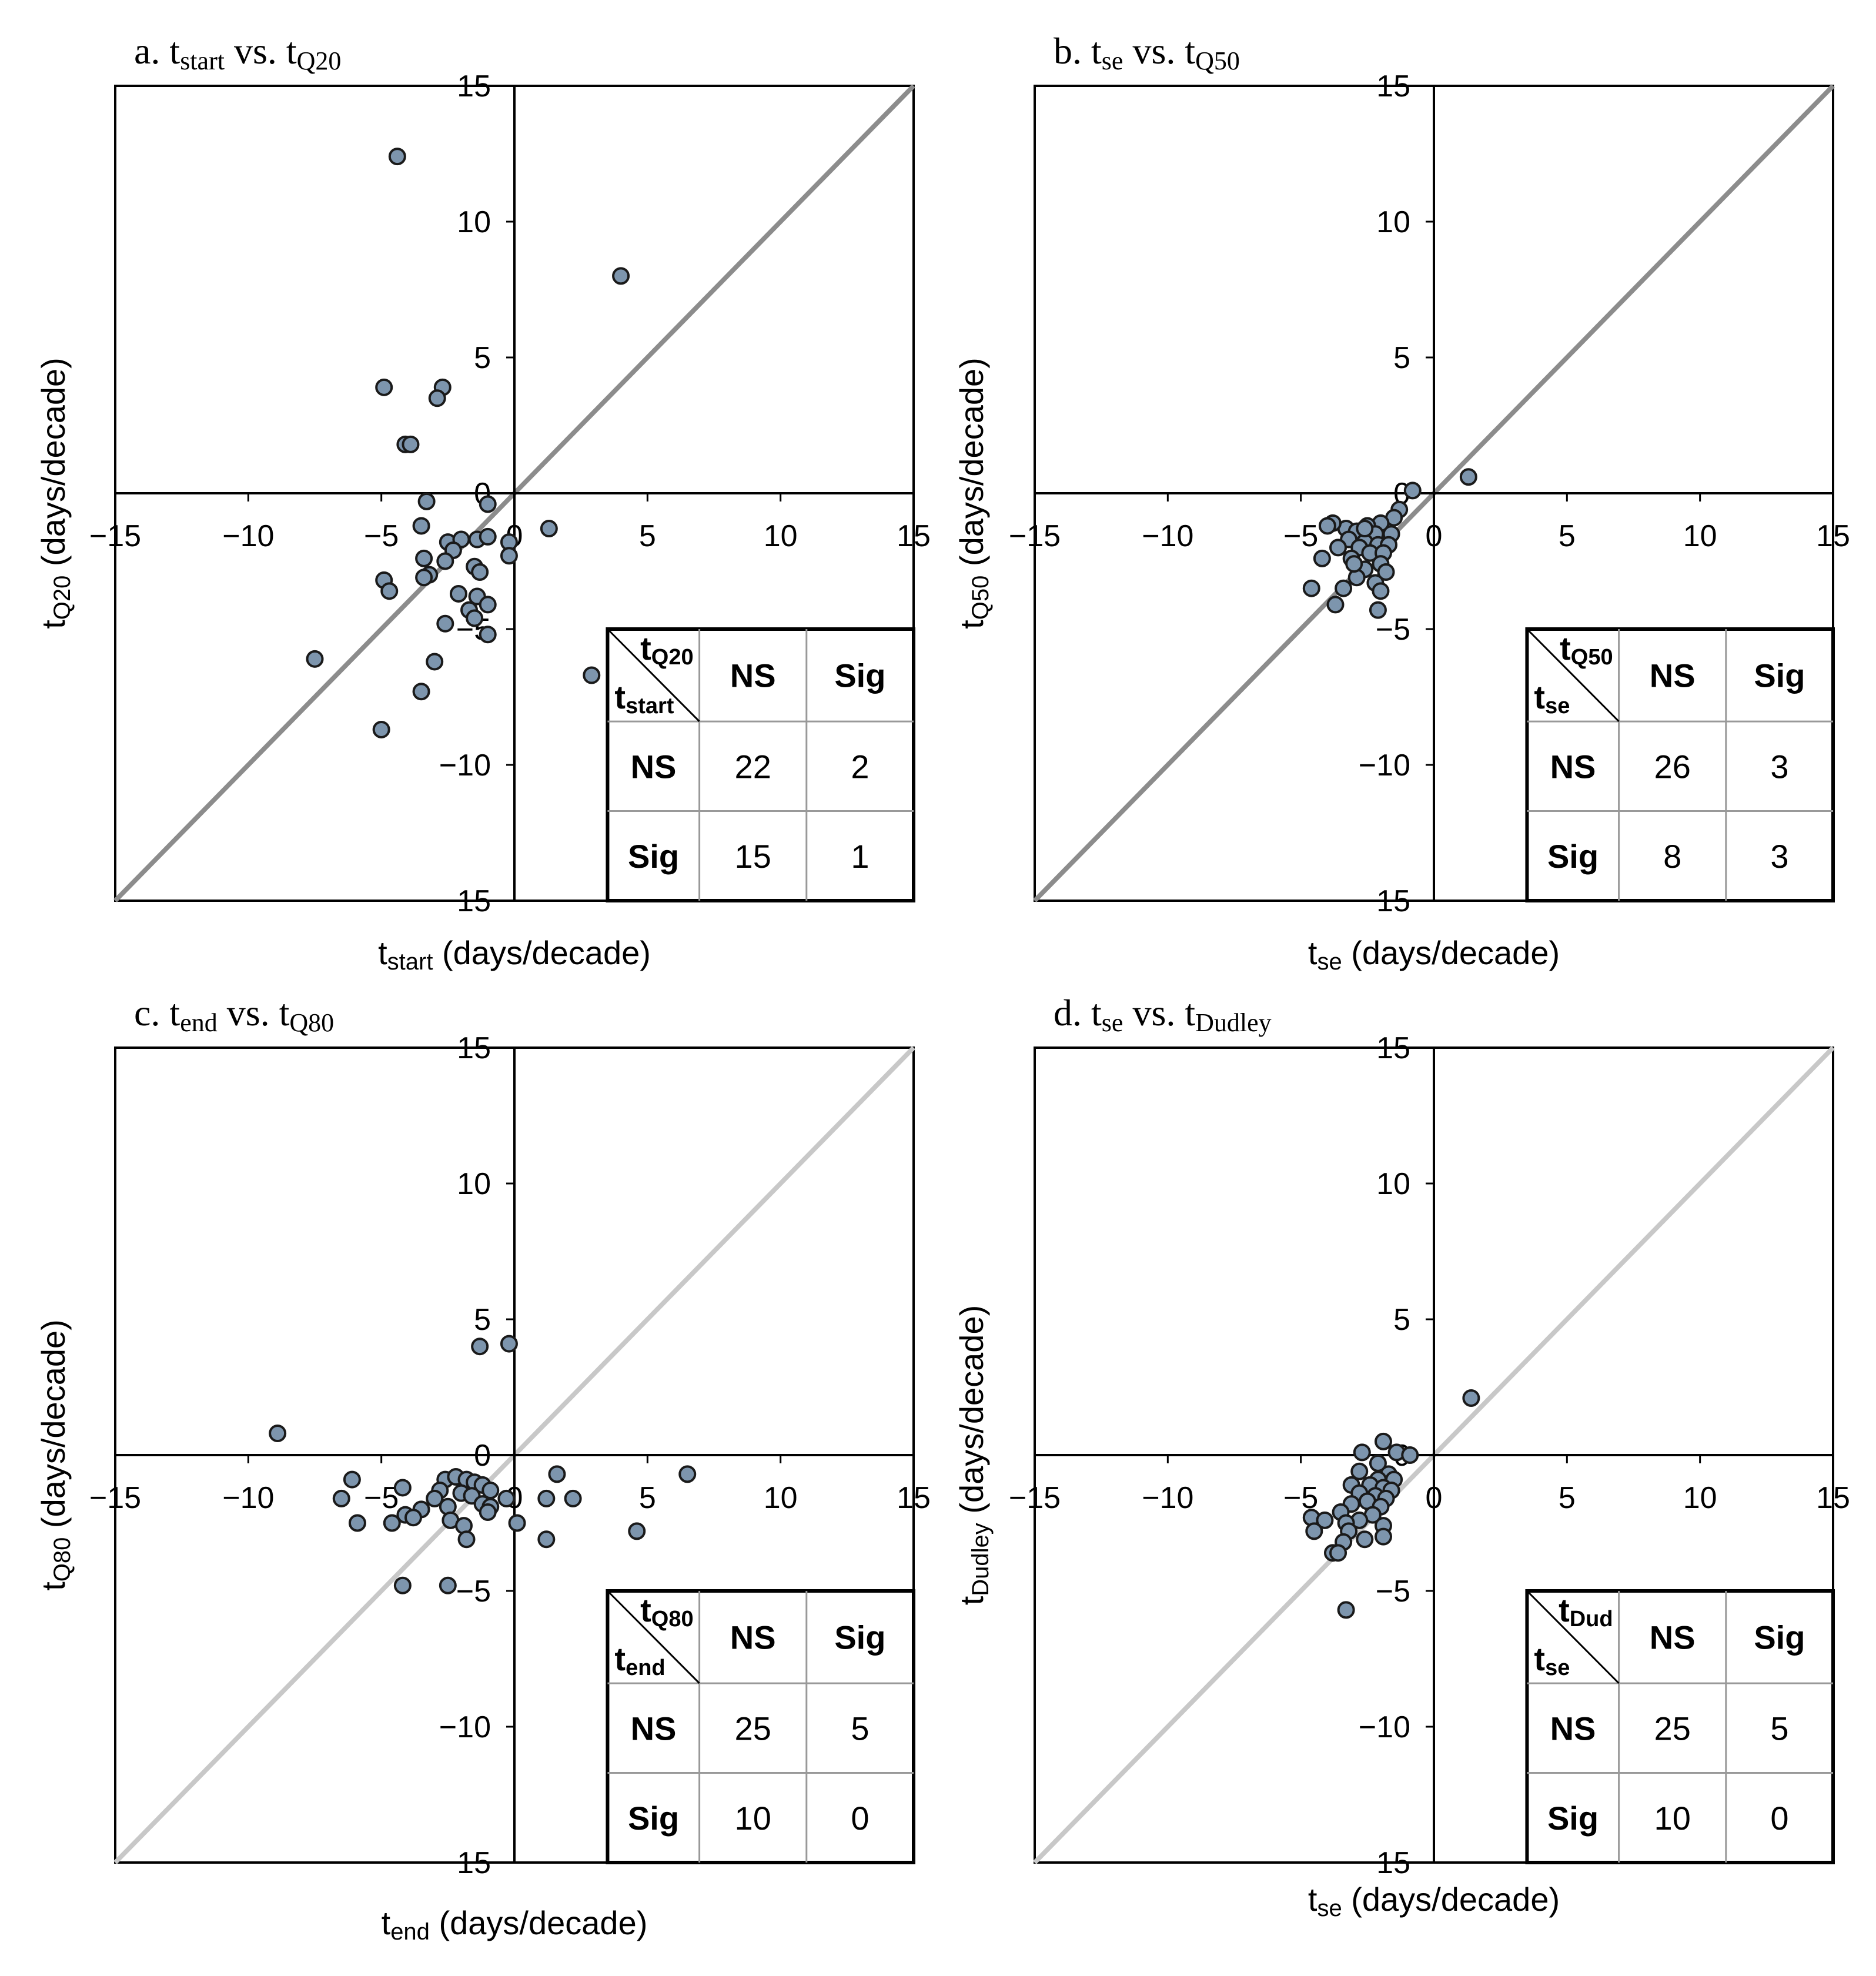 The width and height of the screenshot is (1876, 1976). Describe the element at coordinates (753, 1728) in the screenshot. I see `table-cell: 25` at that location.